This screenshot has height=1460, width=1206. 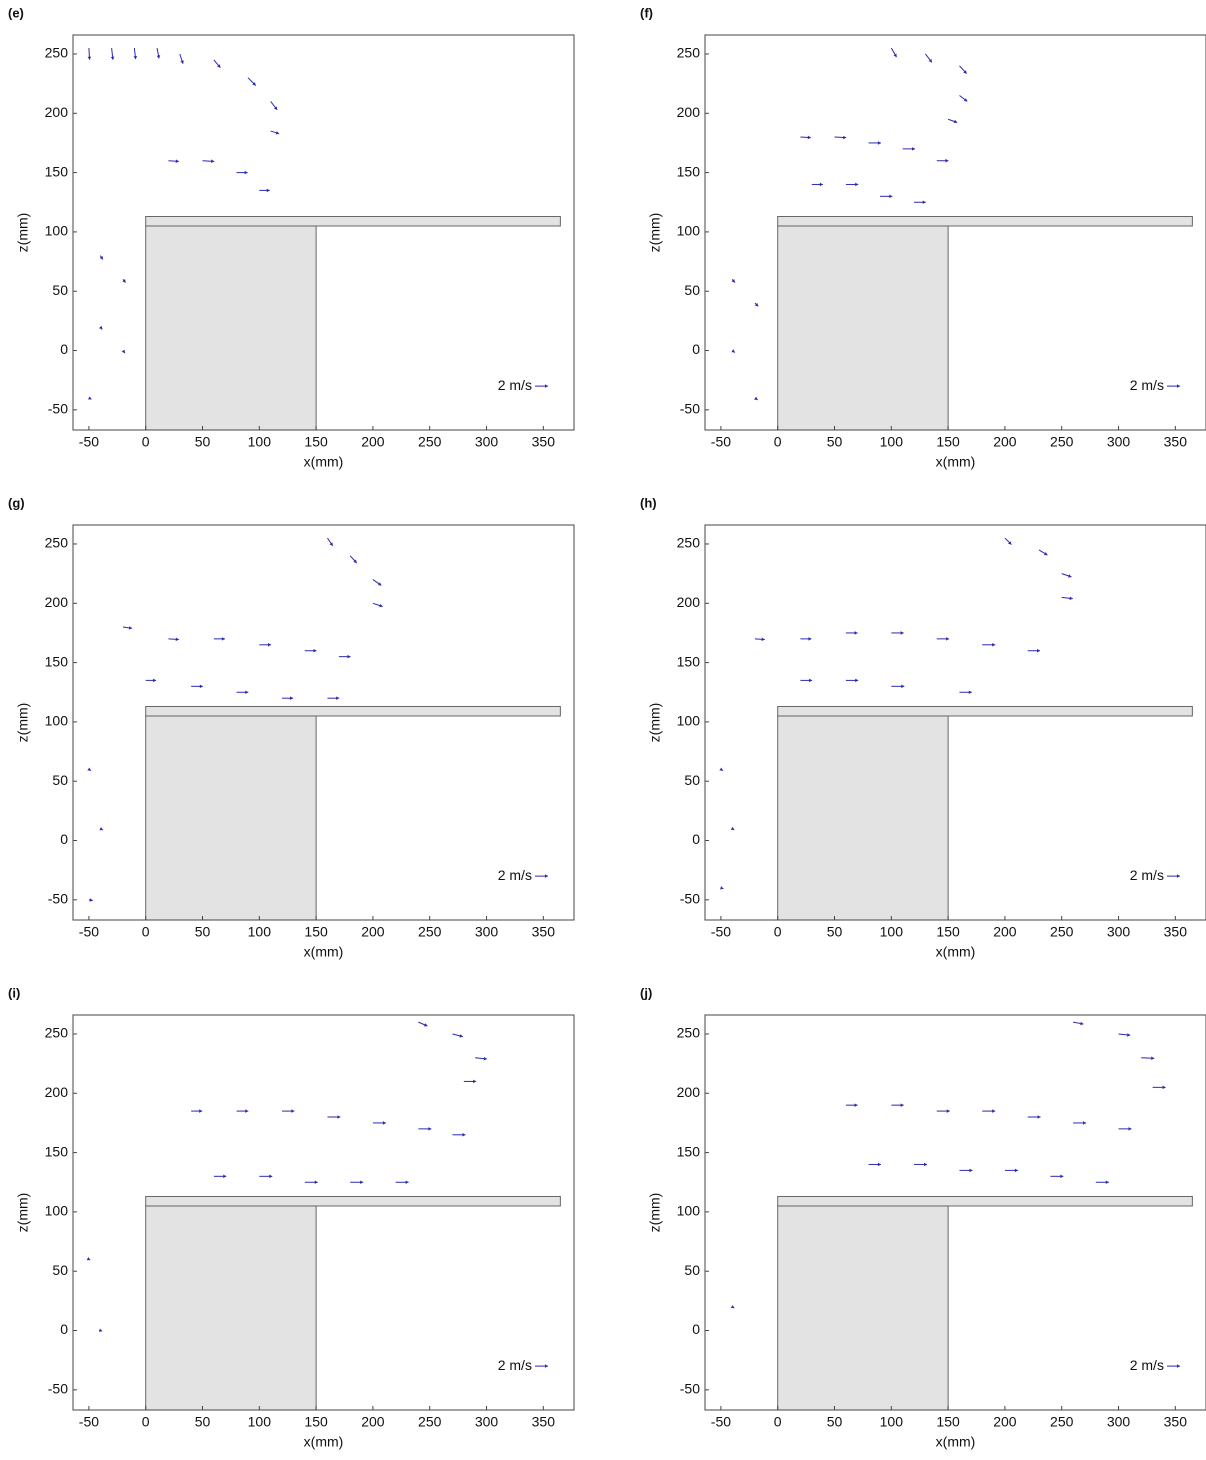 What do you see at coordinates (323, 1212) in the screenshot?
I see `axes-frame` at bounding box center [323, 1212].